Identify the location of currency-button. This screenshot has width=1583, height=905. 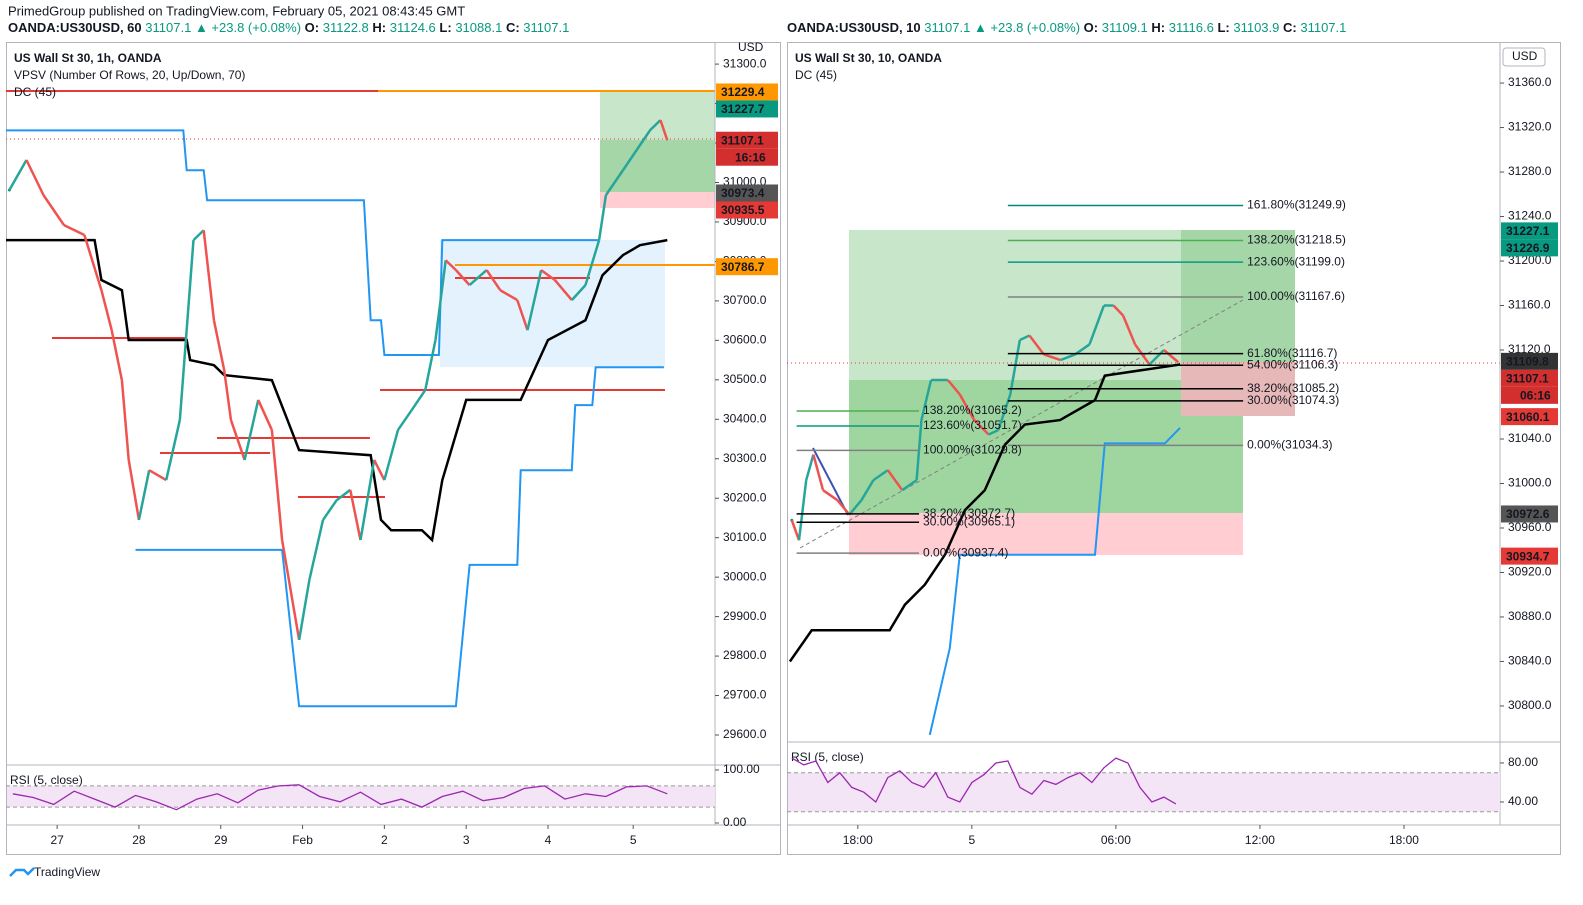
(1524, 57).